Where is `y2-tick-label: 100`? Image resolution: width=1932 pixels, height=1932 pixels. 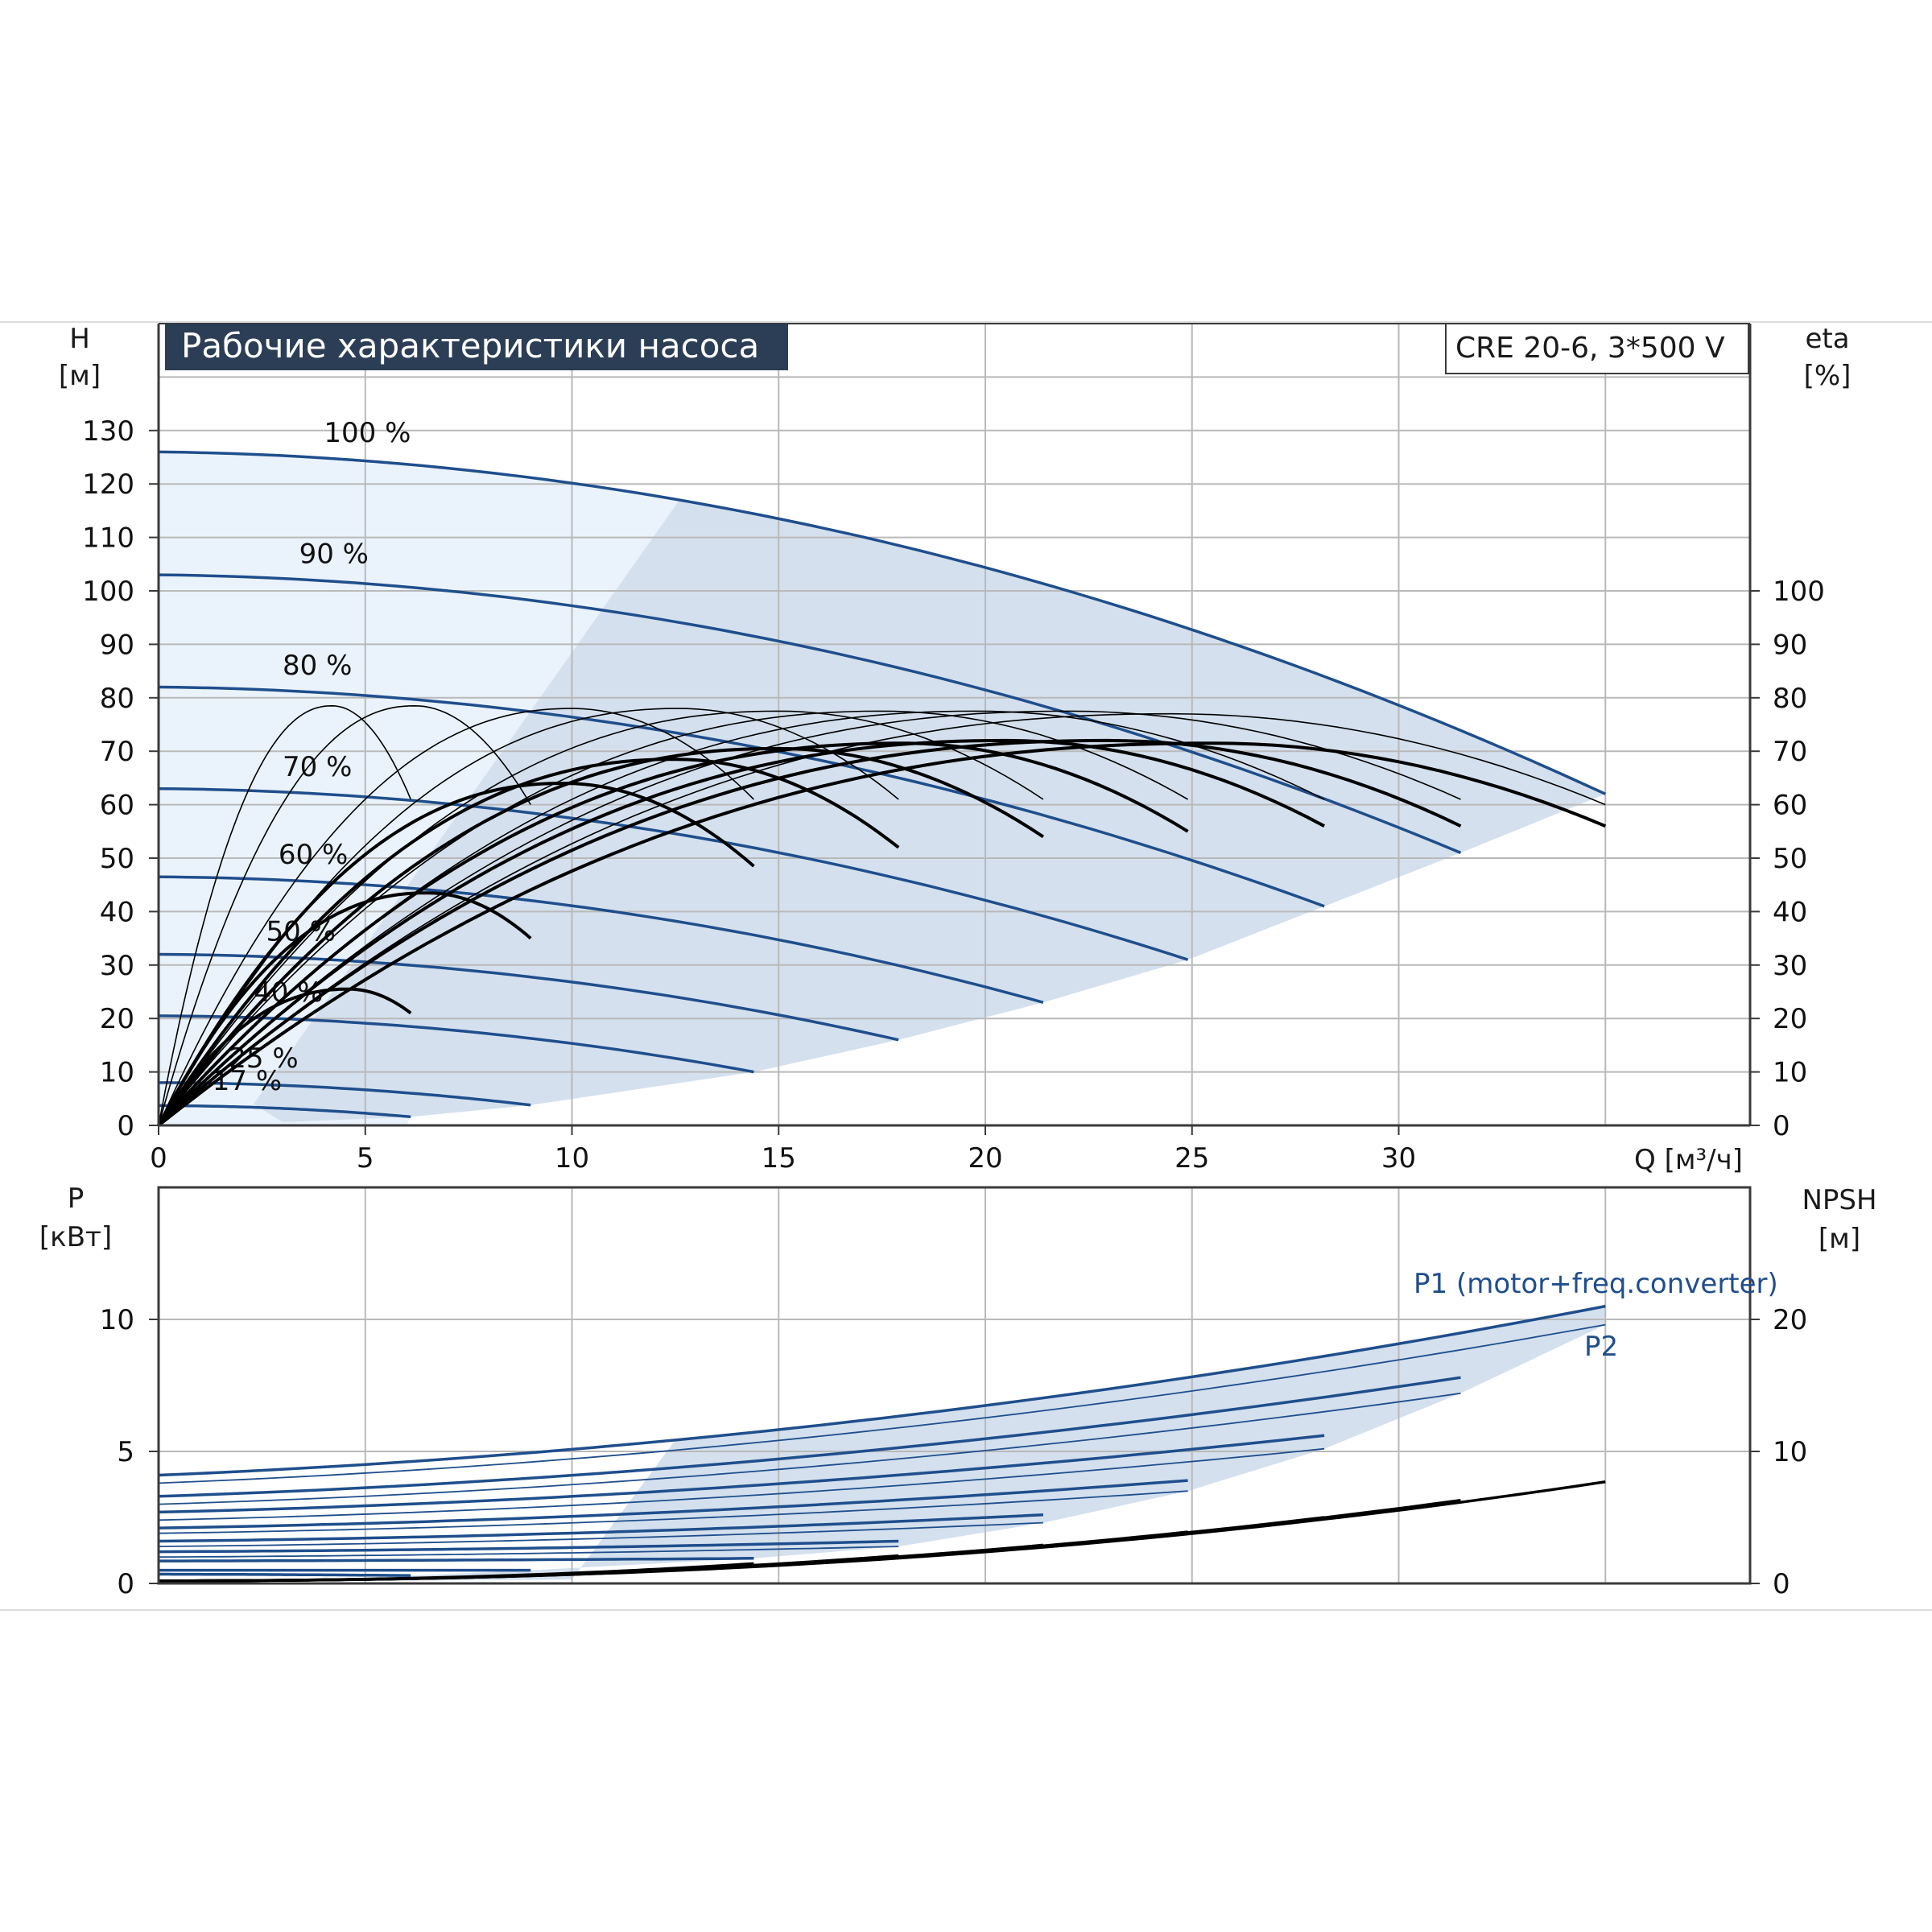 y2-tick-label: 100 is located at coordinates (1799, 592).